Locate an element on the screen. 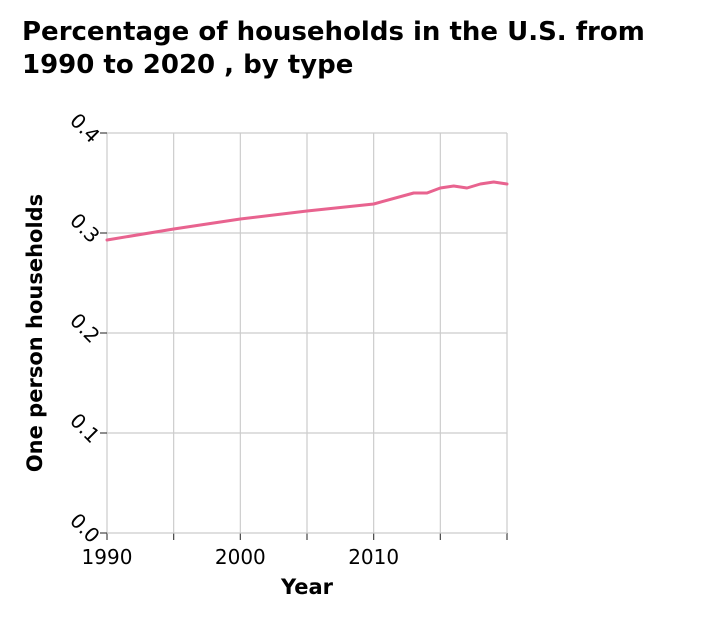  y-tick-label: 0.3 is located at coordinates (84, 227).